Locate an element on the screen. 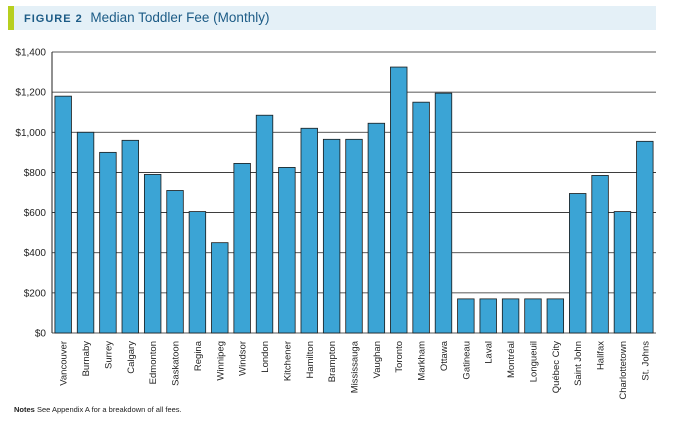  x-tick-label: Halifax is located at coordinates (601, 355).